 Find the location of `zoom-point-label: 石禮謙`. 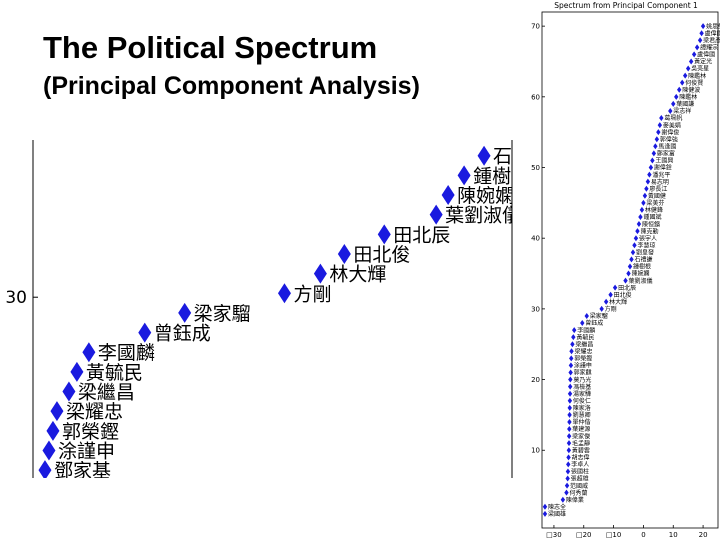

zoom-point-label: 石禮謙 is located at coordinates (521, 157).